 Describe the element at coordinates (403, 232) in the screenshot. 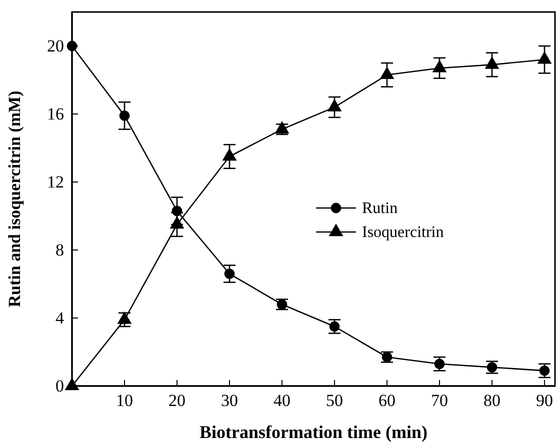

I see `legend-label: Isoquercitrin` at that location.